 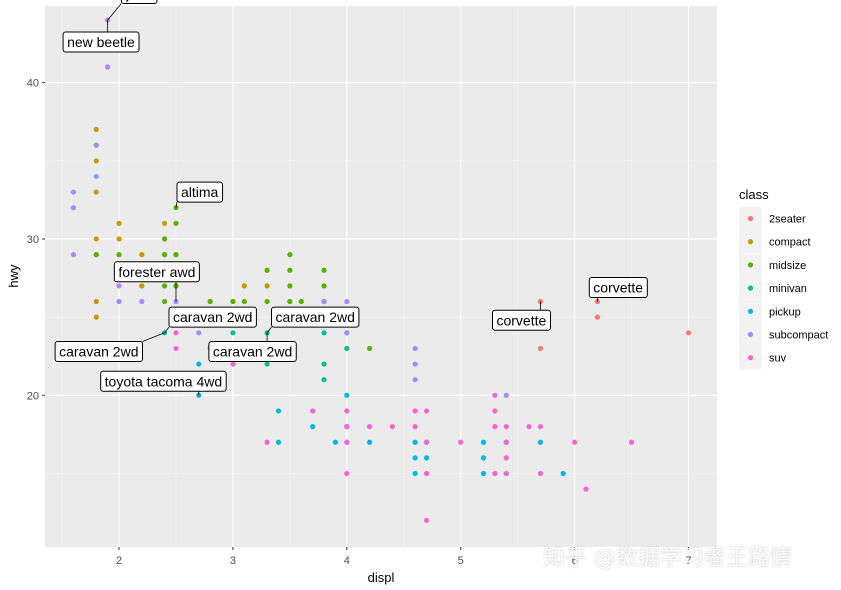 I want to click on x-tick-label: 3, so click(x=233, y=561).